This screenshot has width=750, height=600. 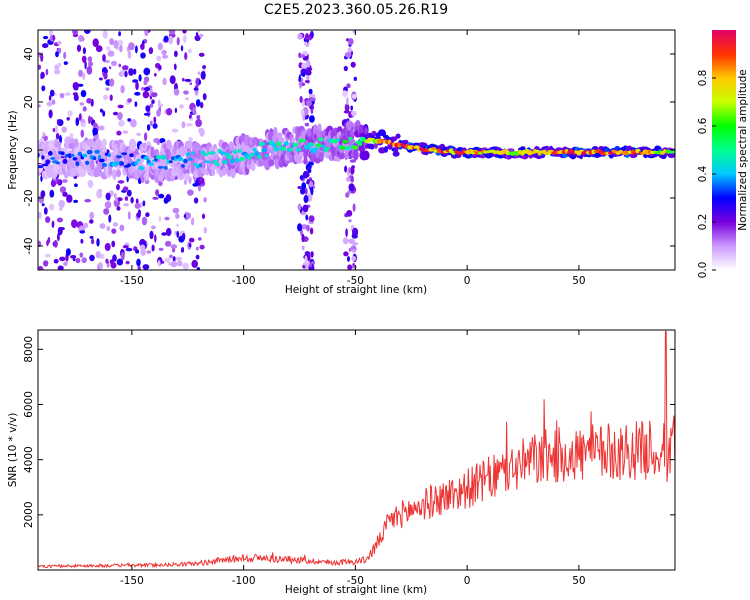 I want to click on x-tick-label: -150, so click(x=132, y=281).